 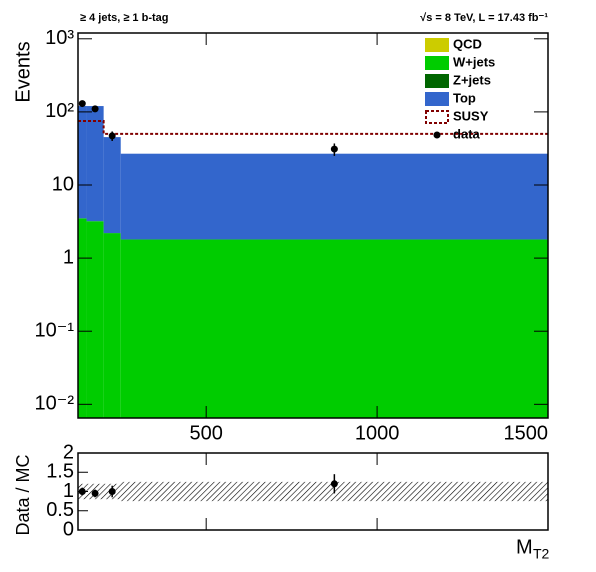 What do you see at coordinates (205, 433) in the screenshot?
I see `x-tick-label: 500` at bounding box center [205, 433].